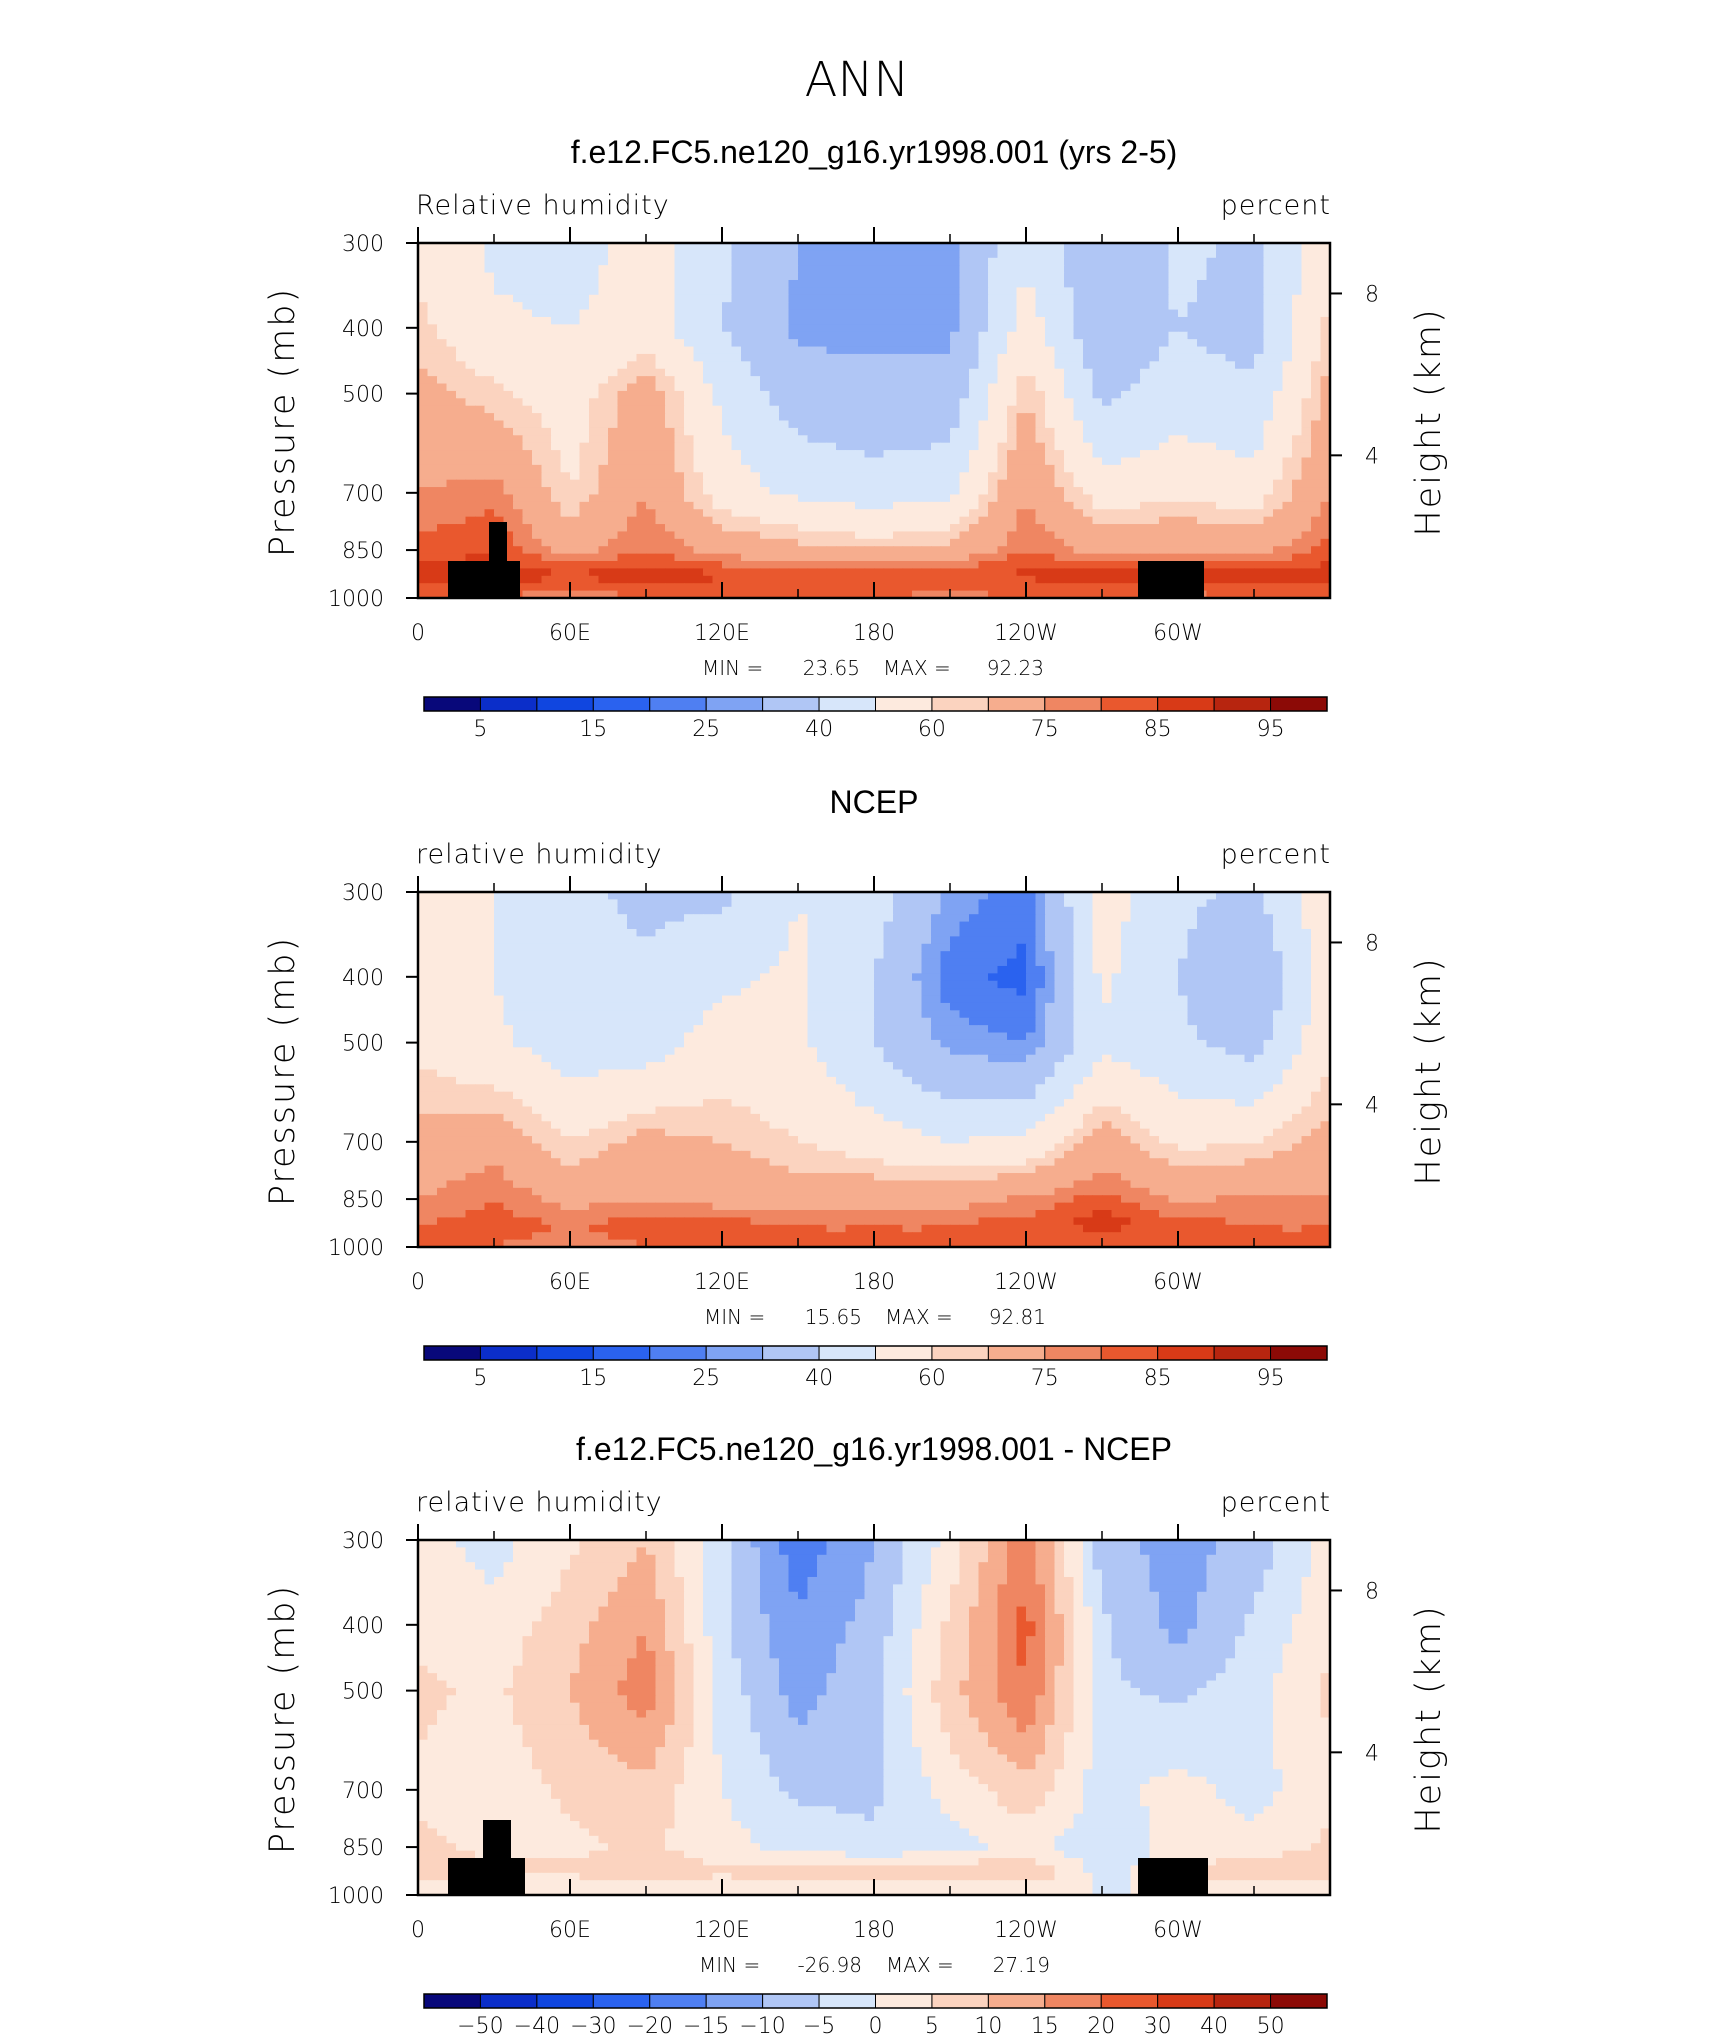 Image resolution: width=1710 pixels, height=2038 pixels. What do you see at coordinates (875, 704) in the screenshot?
I see `colorbar-frame` at bounding box center [875, 704].